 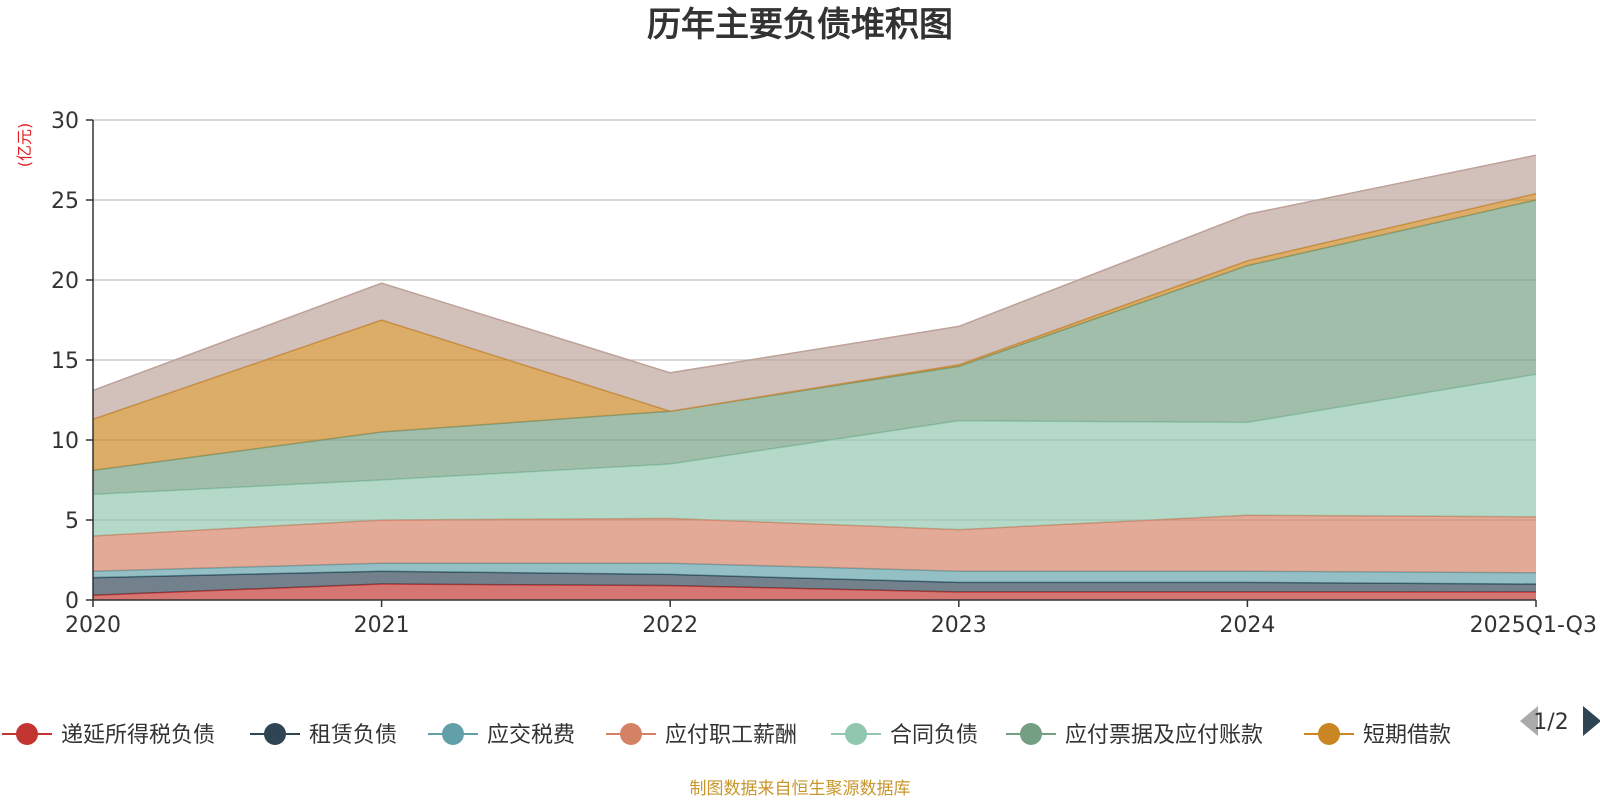 What do you see at coordinates (1550, 722) in the screenshot?
I see `legend-page-indicator: 1/2` at bounding box center [1550, 722].